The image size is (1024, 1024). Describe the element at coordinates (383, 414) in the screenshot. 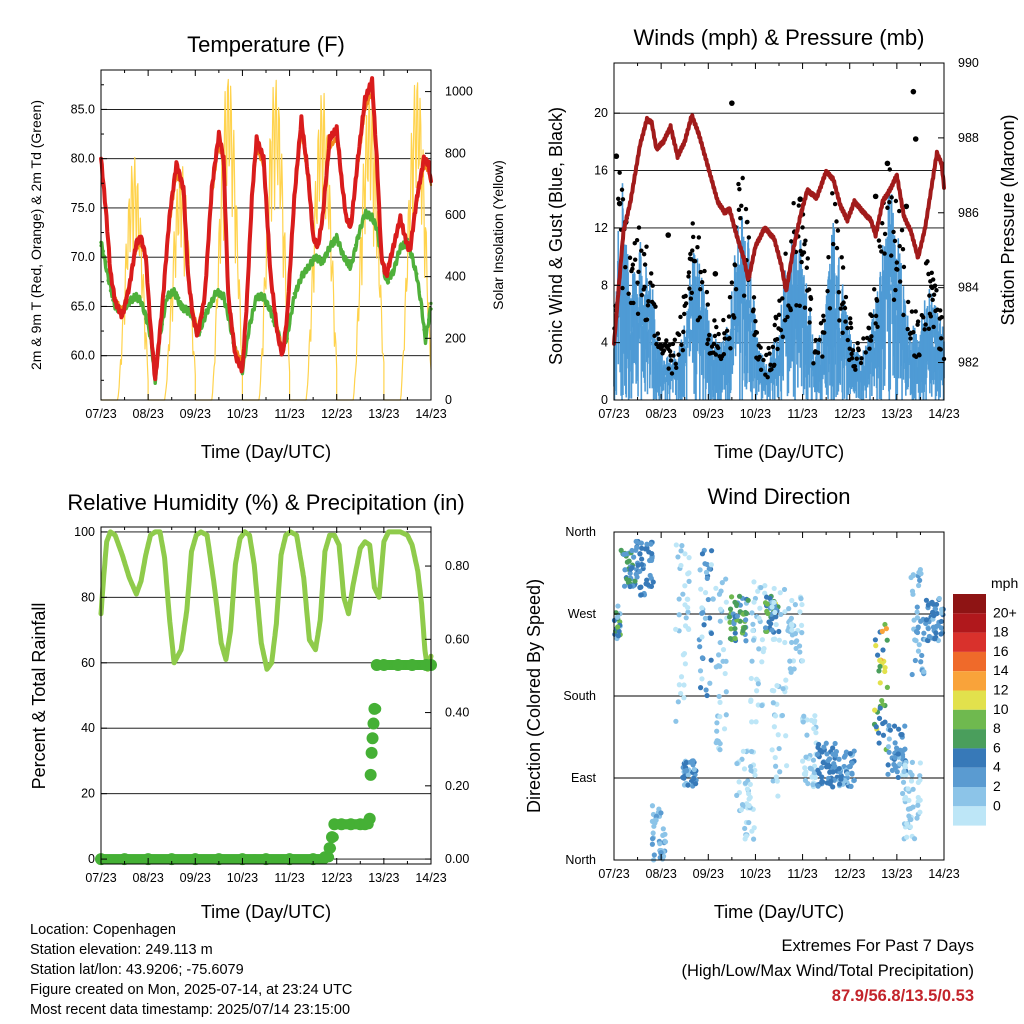

I see `x-tick-label: 13/23` at that location.